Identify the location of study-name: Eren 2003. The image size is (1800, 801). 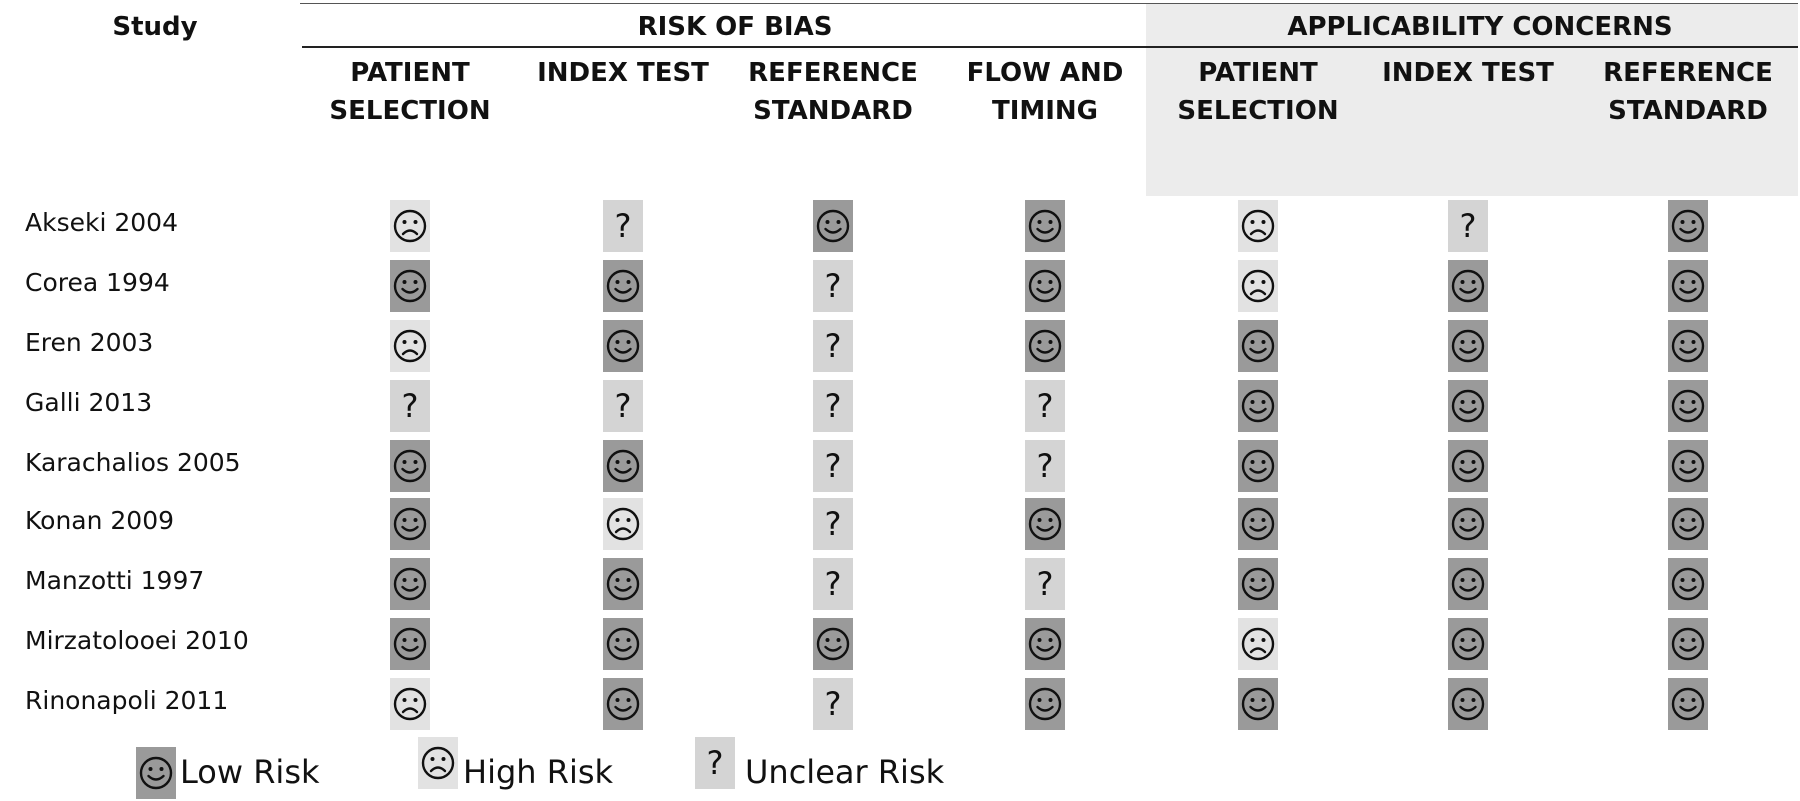
(89, 342).